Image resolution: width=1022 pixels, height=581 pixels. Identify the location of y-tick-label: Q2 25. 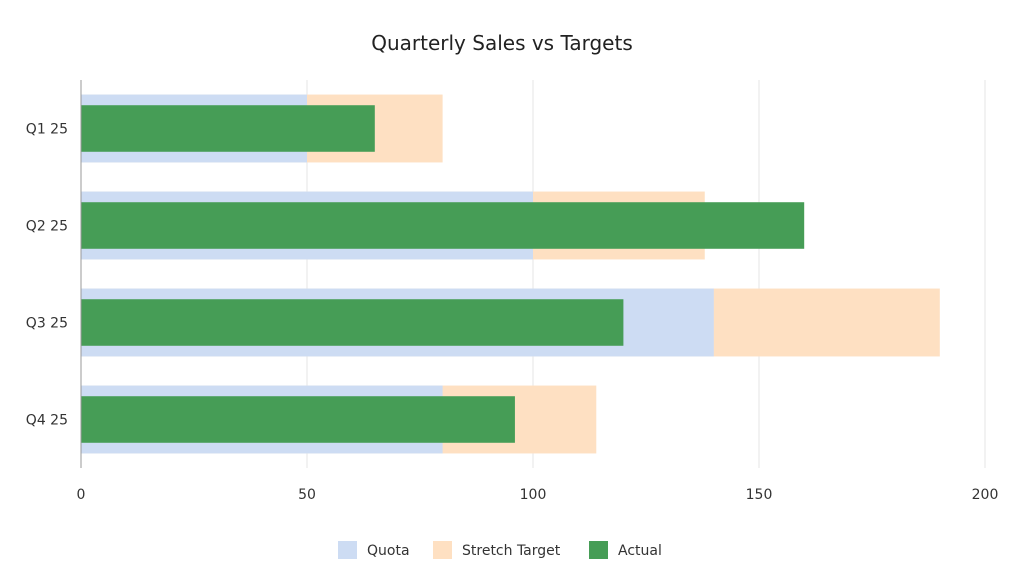
(47, 227).